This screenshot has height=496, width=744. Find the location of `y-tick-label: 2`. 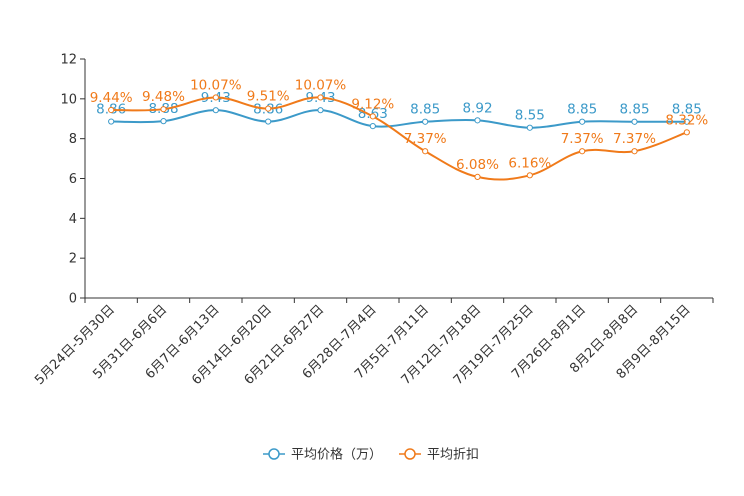

y-tick-label: 2 is located at coordinates (73, 259).